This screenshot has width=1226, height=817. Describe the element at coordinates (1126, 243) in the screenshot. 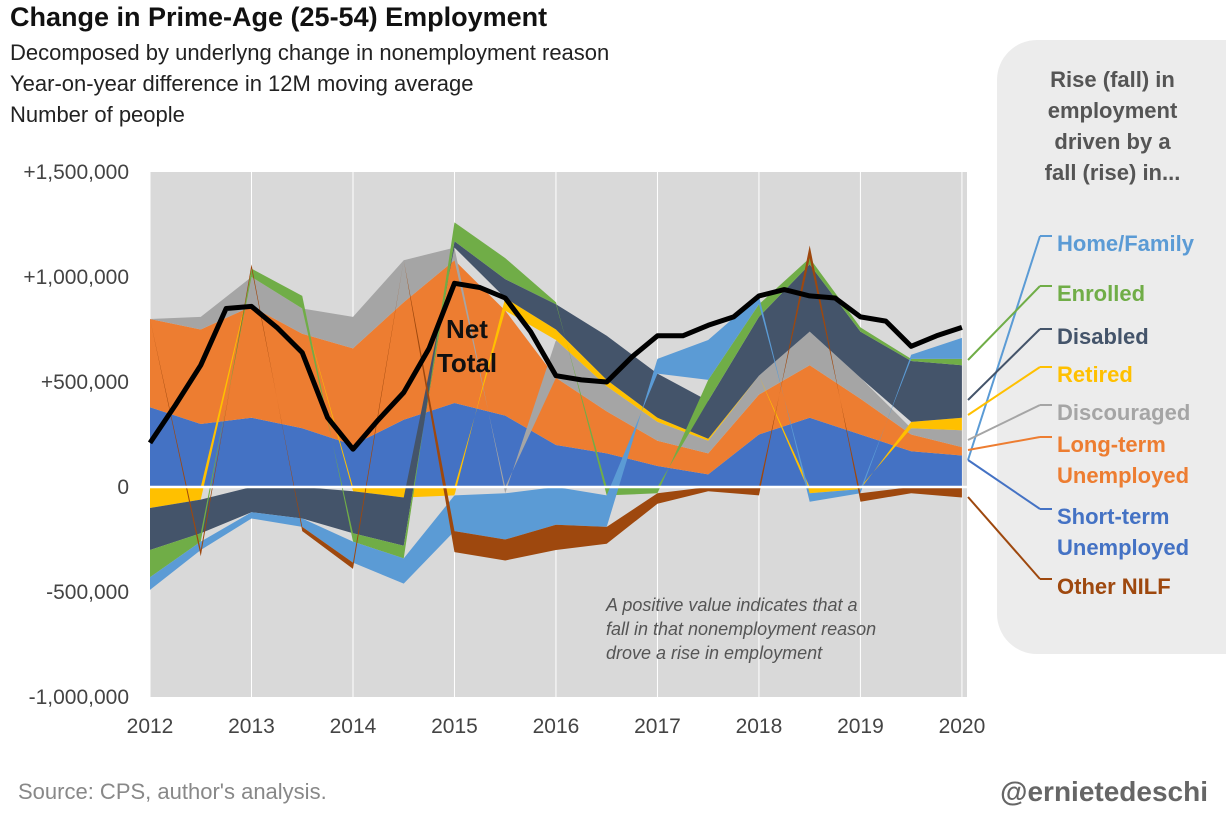

I see `legend-label: Home/Family` at that location.